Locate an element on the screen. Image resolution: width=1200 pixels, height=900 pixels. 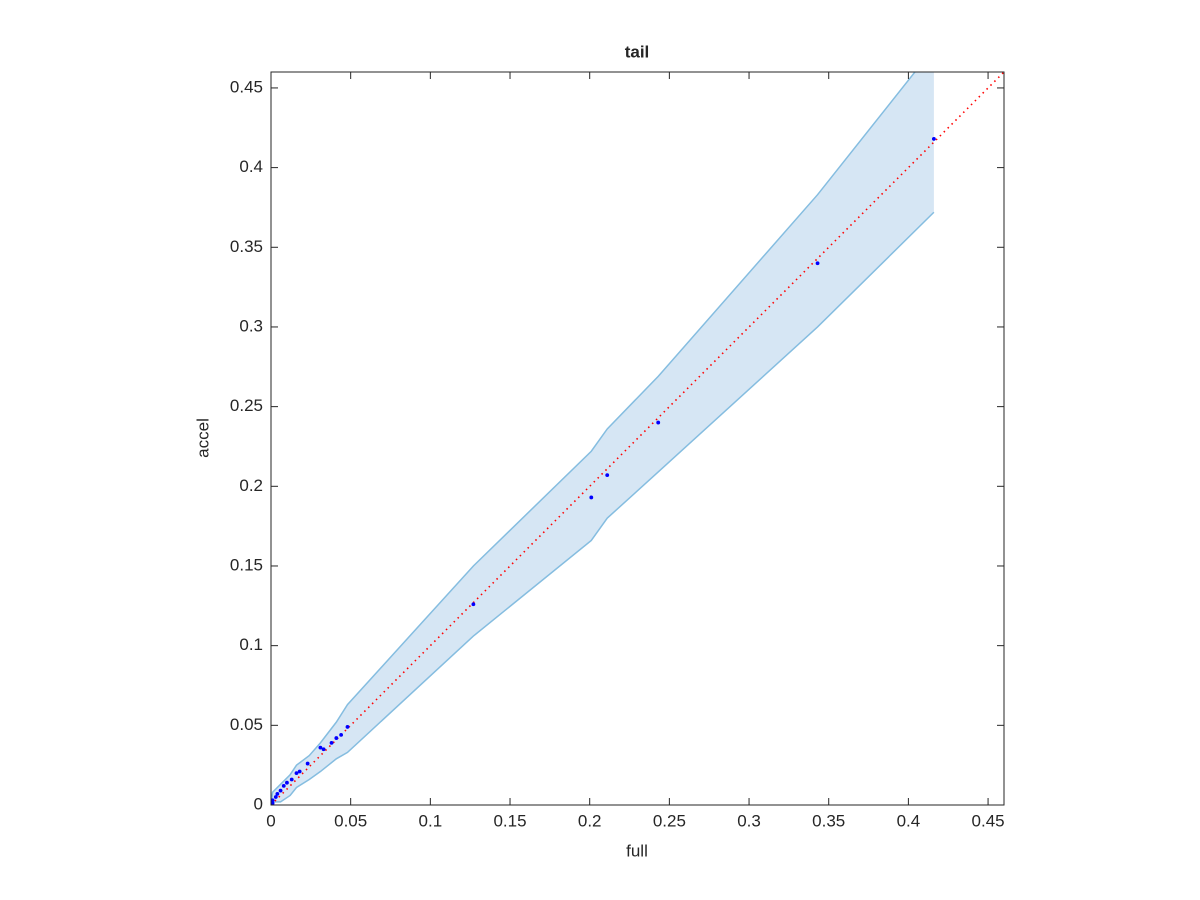
y-tick-label: 0.25 is located at coordinates (246, 405).